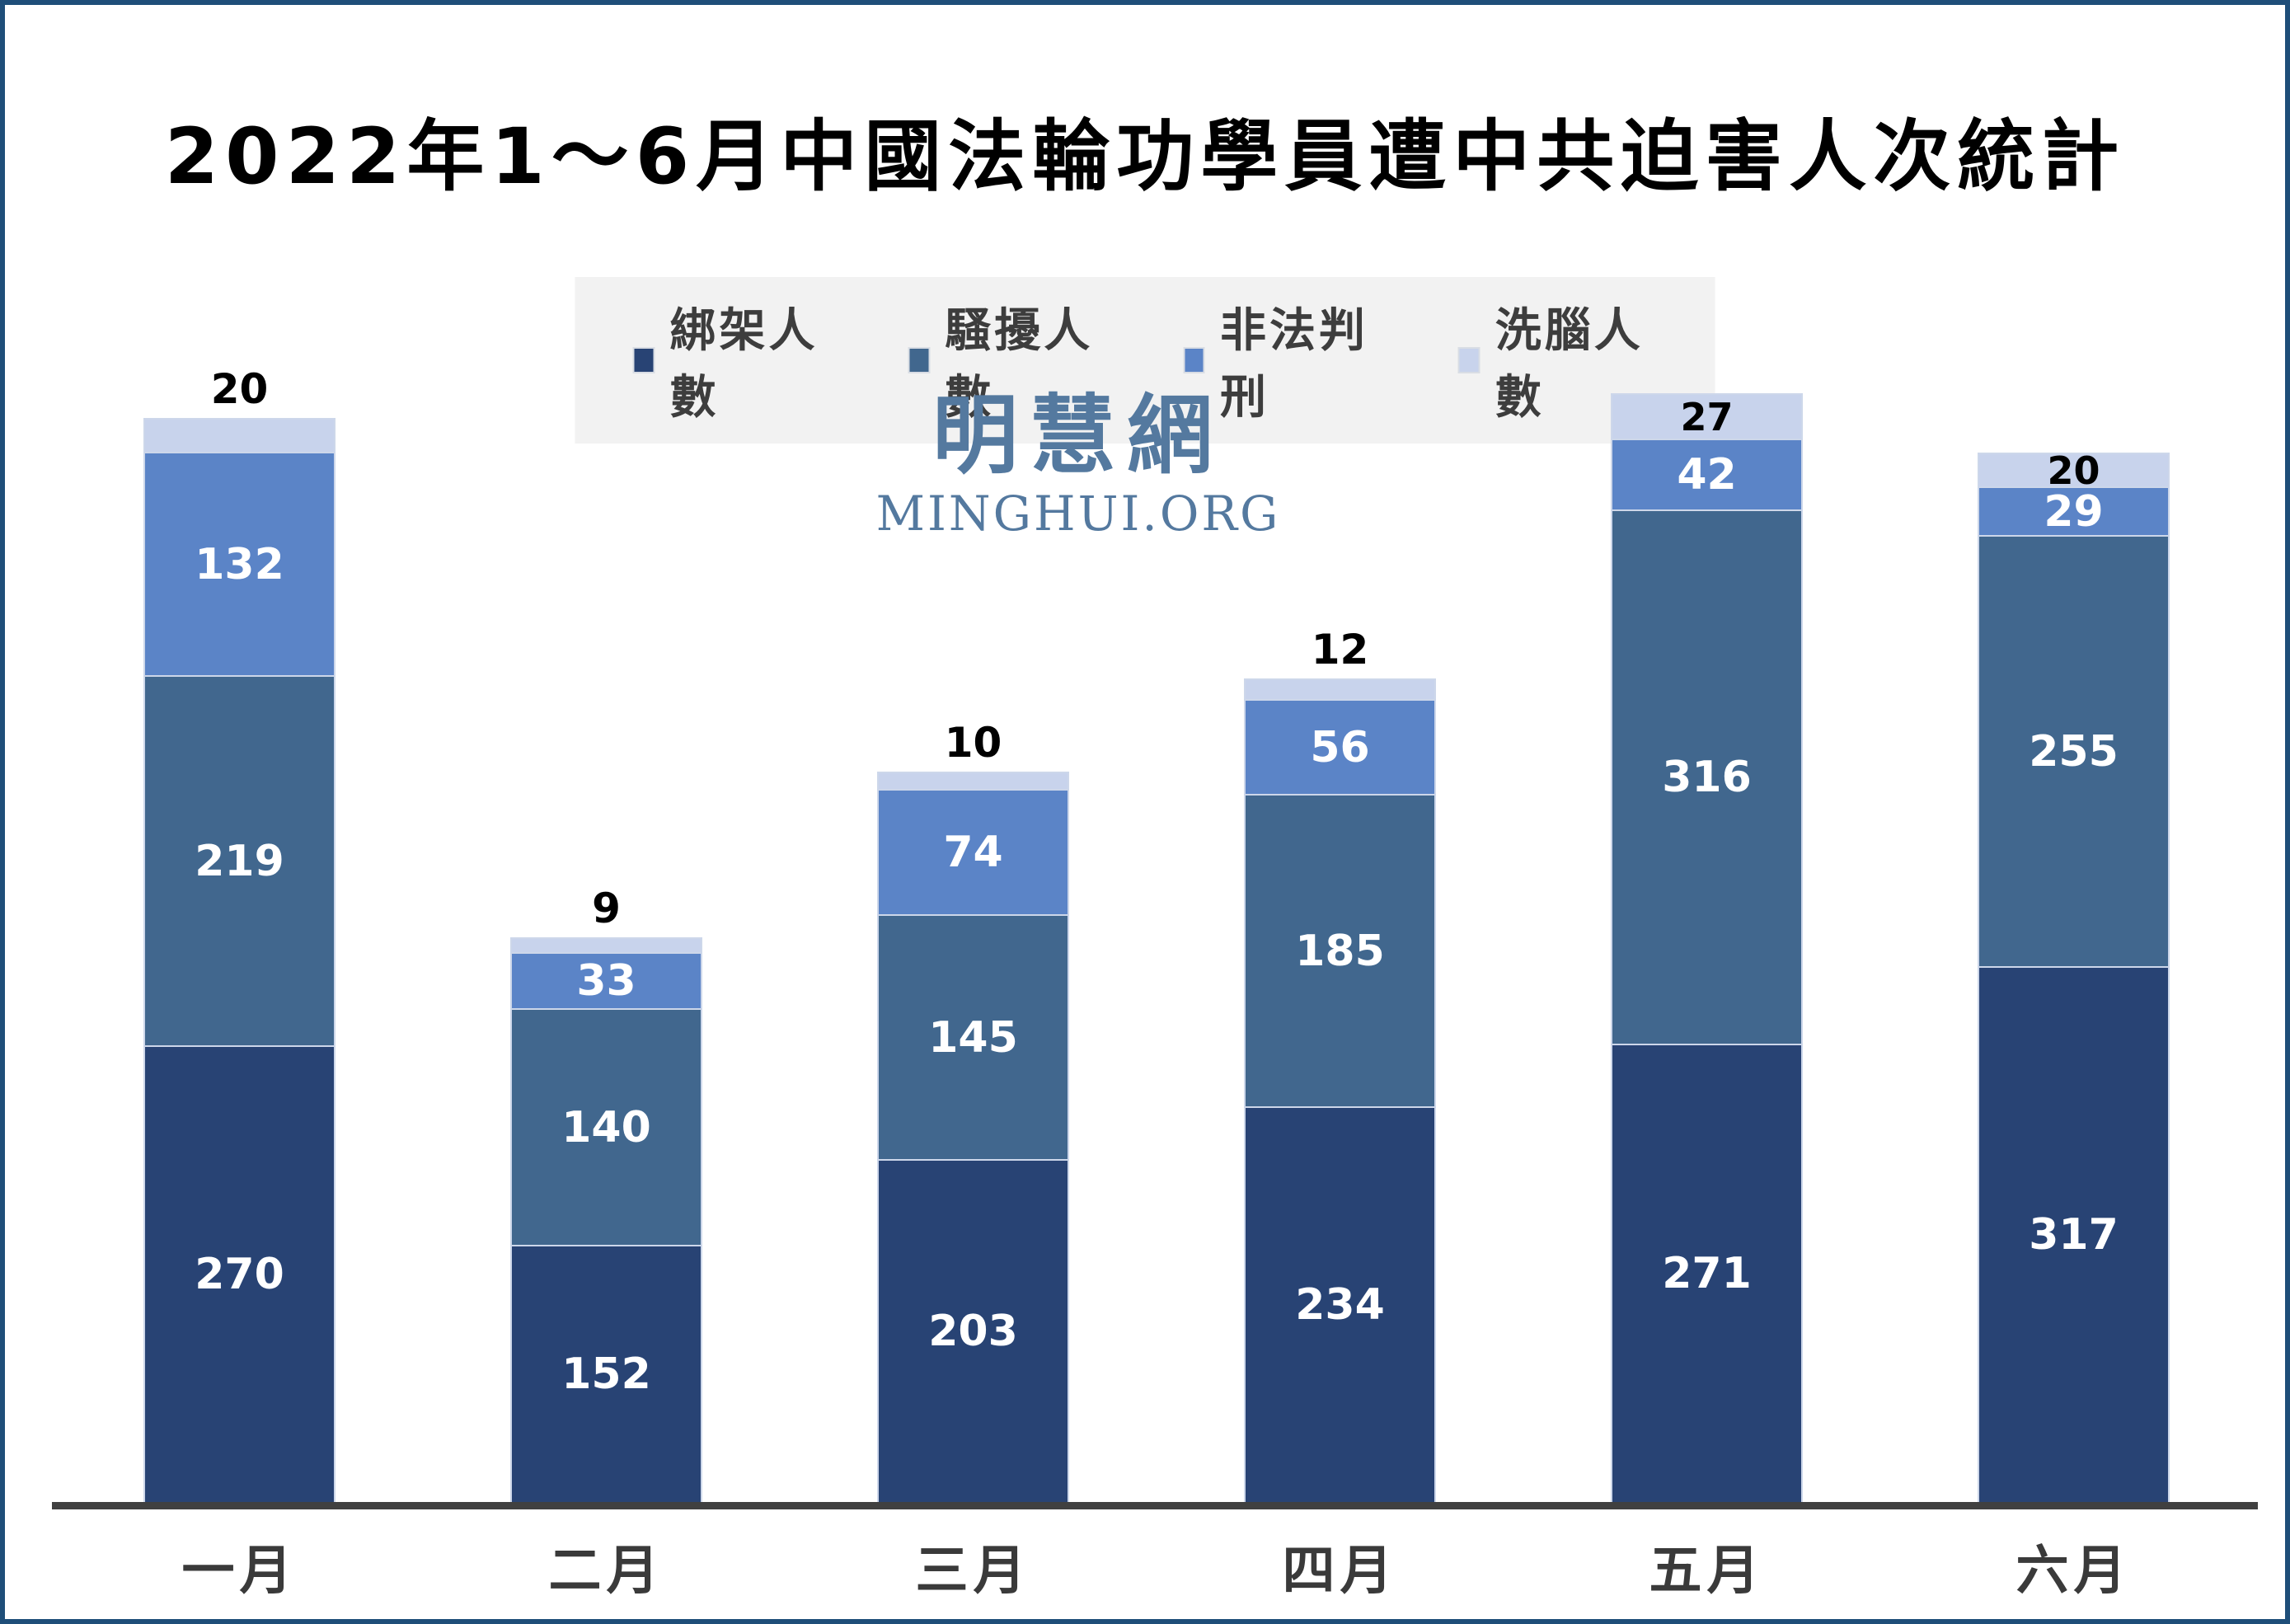  What do you see at coordinates (240, 1572) in the screenshot?
I see `x-axis-label-一月: 一月` at bounding box center [240, 1572].